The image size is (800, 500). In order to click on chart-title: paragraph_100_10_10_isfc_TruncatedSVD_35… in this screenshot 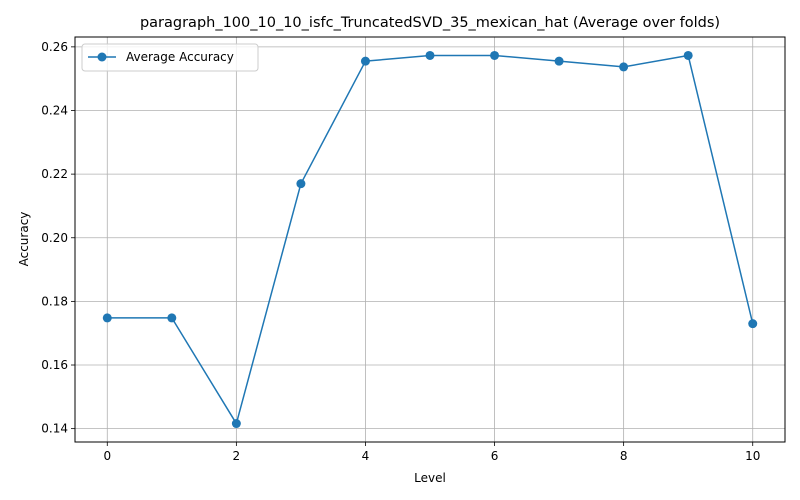, I will do `click(430, 23)`.